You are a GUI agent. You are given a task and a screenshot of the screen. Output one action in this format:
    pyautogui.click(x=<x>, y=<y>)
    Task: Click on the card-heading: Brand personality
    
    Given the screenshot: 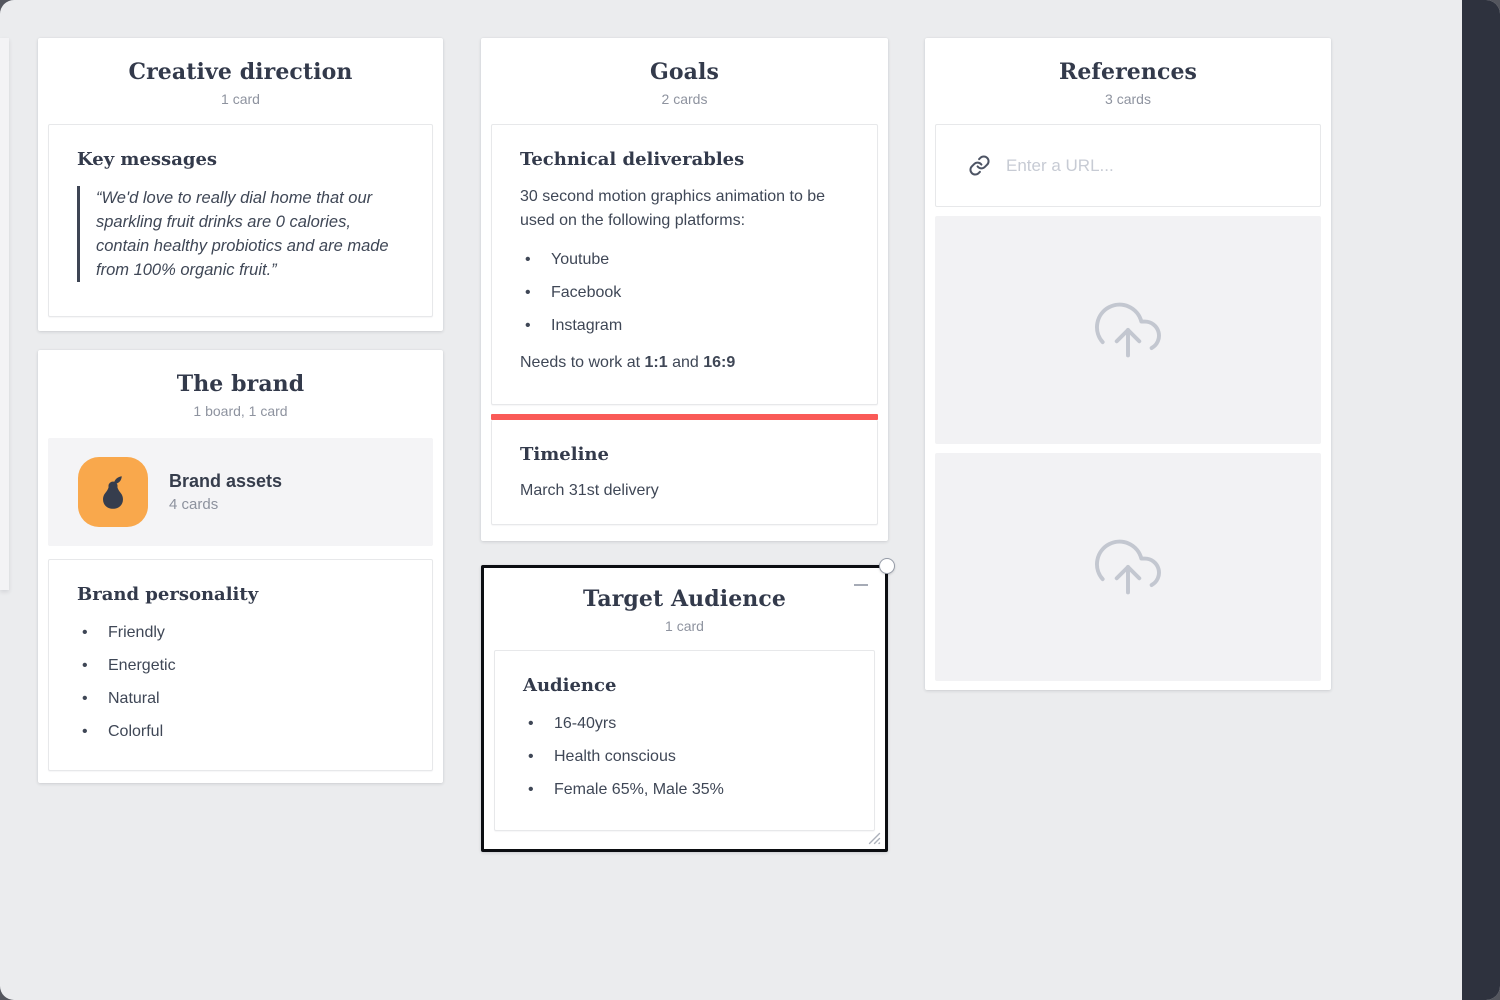 What is the action you would take?
    pyautogui.click(x=168, y=594)
    